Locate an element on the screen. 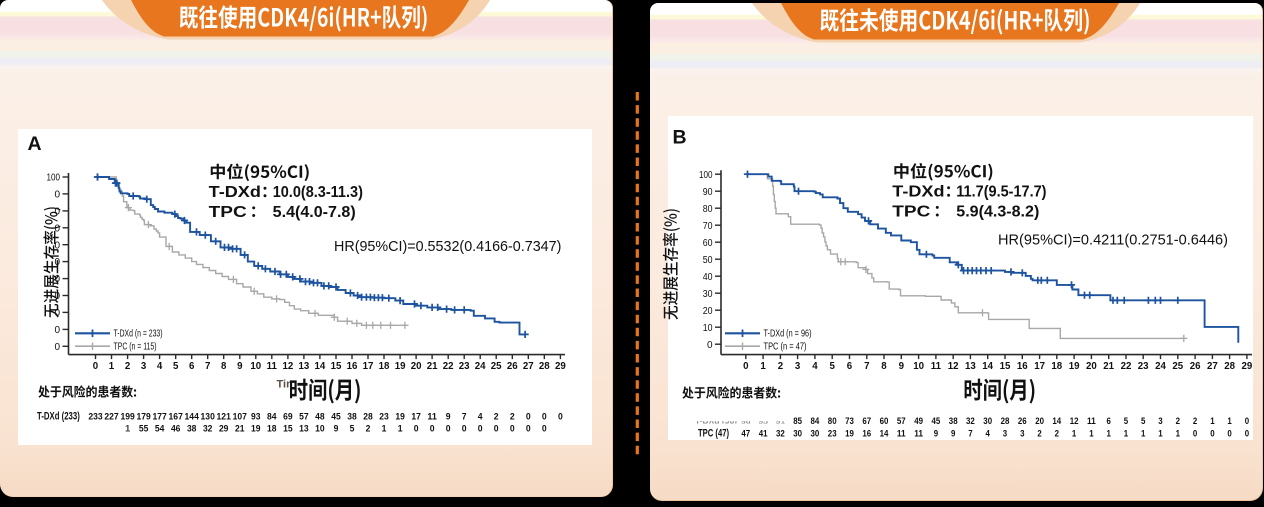  svg-text: 199 is located at coordinates (127, 417).